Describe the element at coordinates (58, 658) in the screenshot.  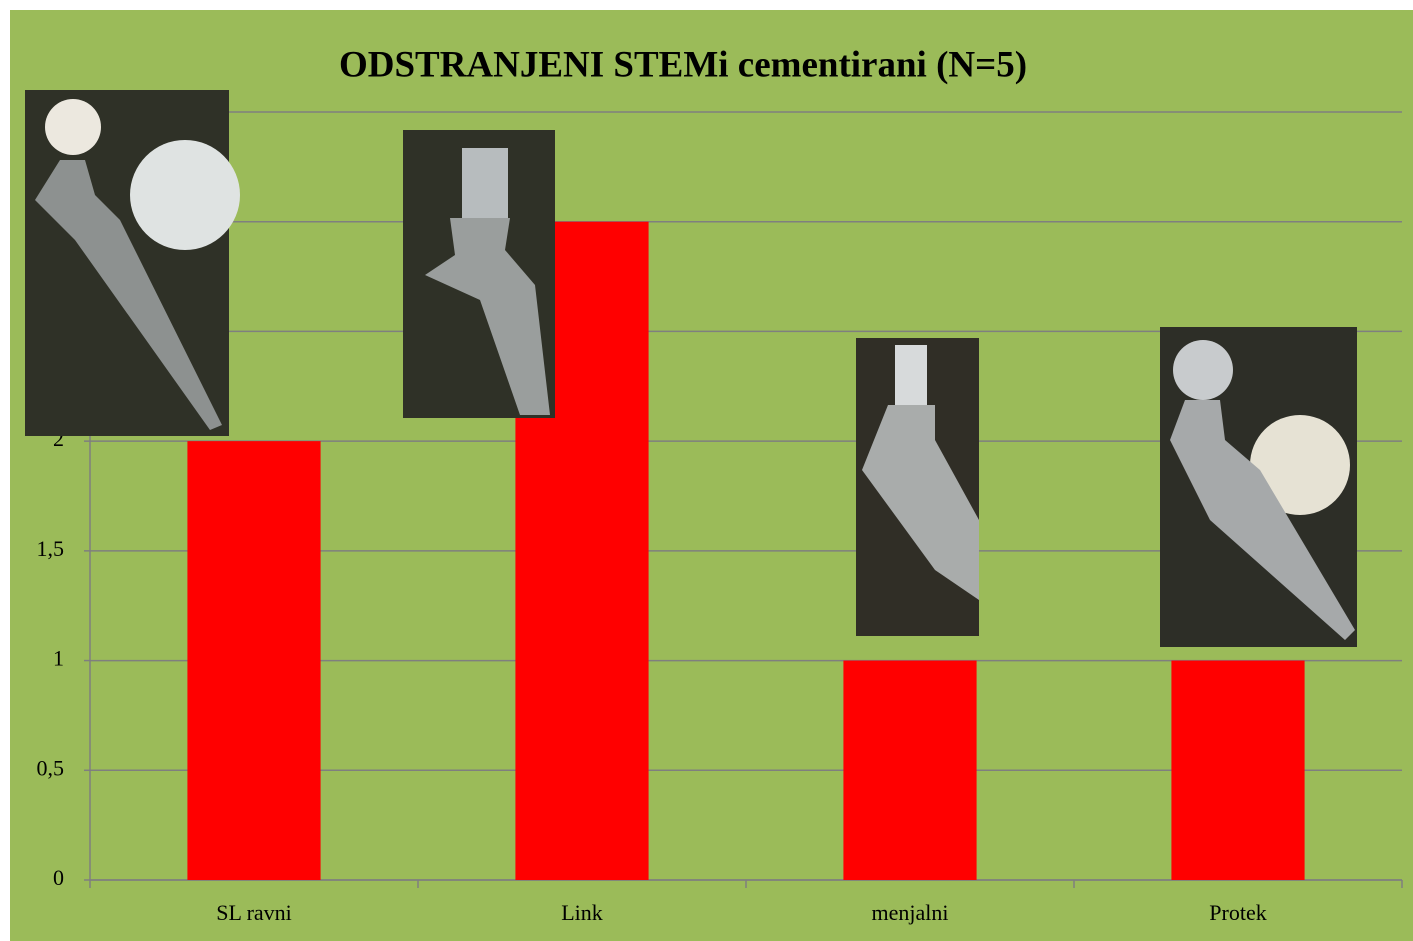
I see `y-tick-label: 1` at that location.